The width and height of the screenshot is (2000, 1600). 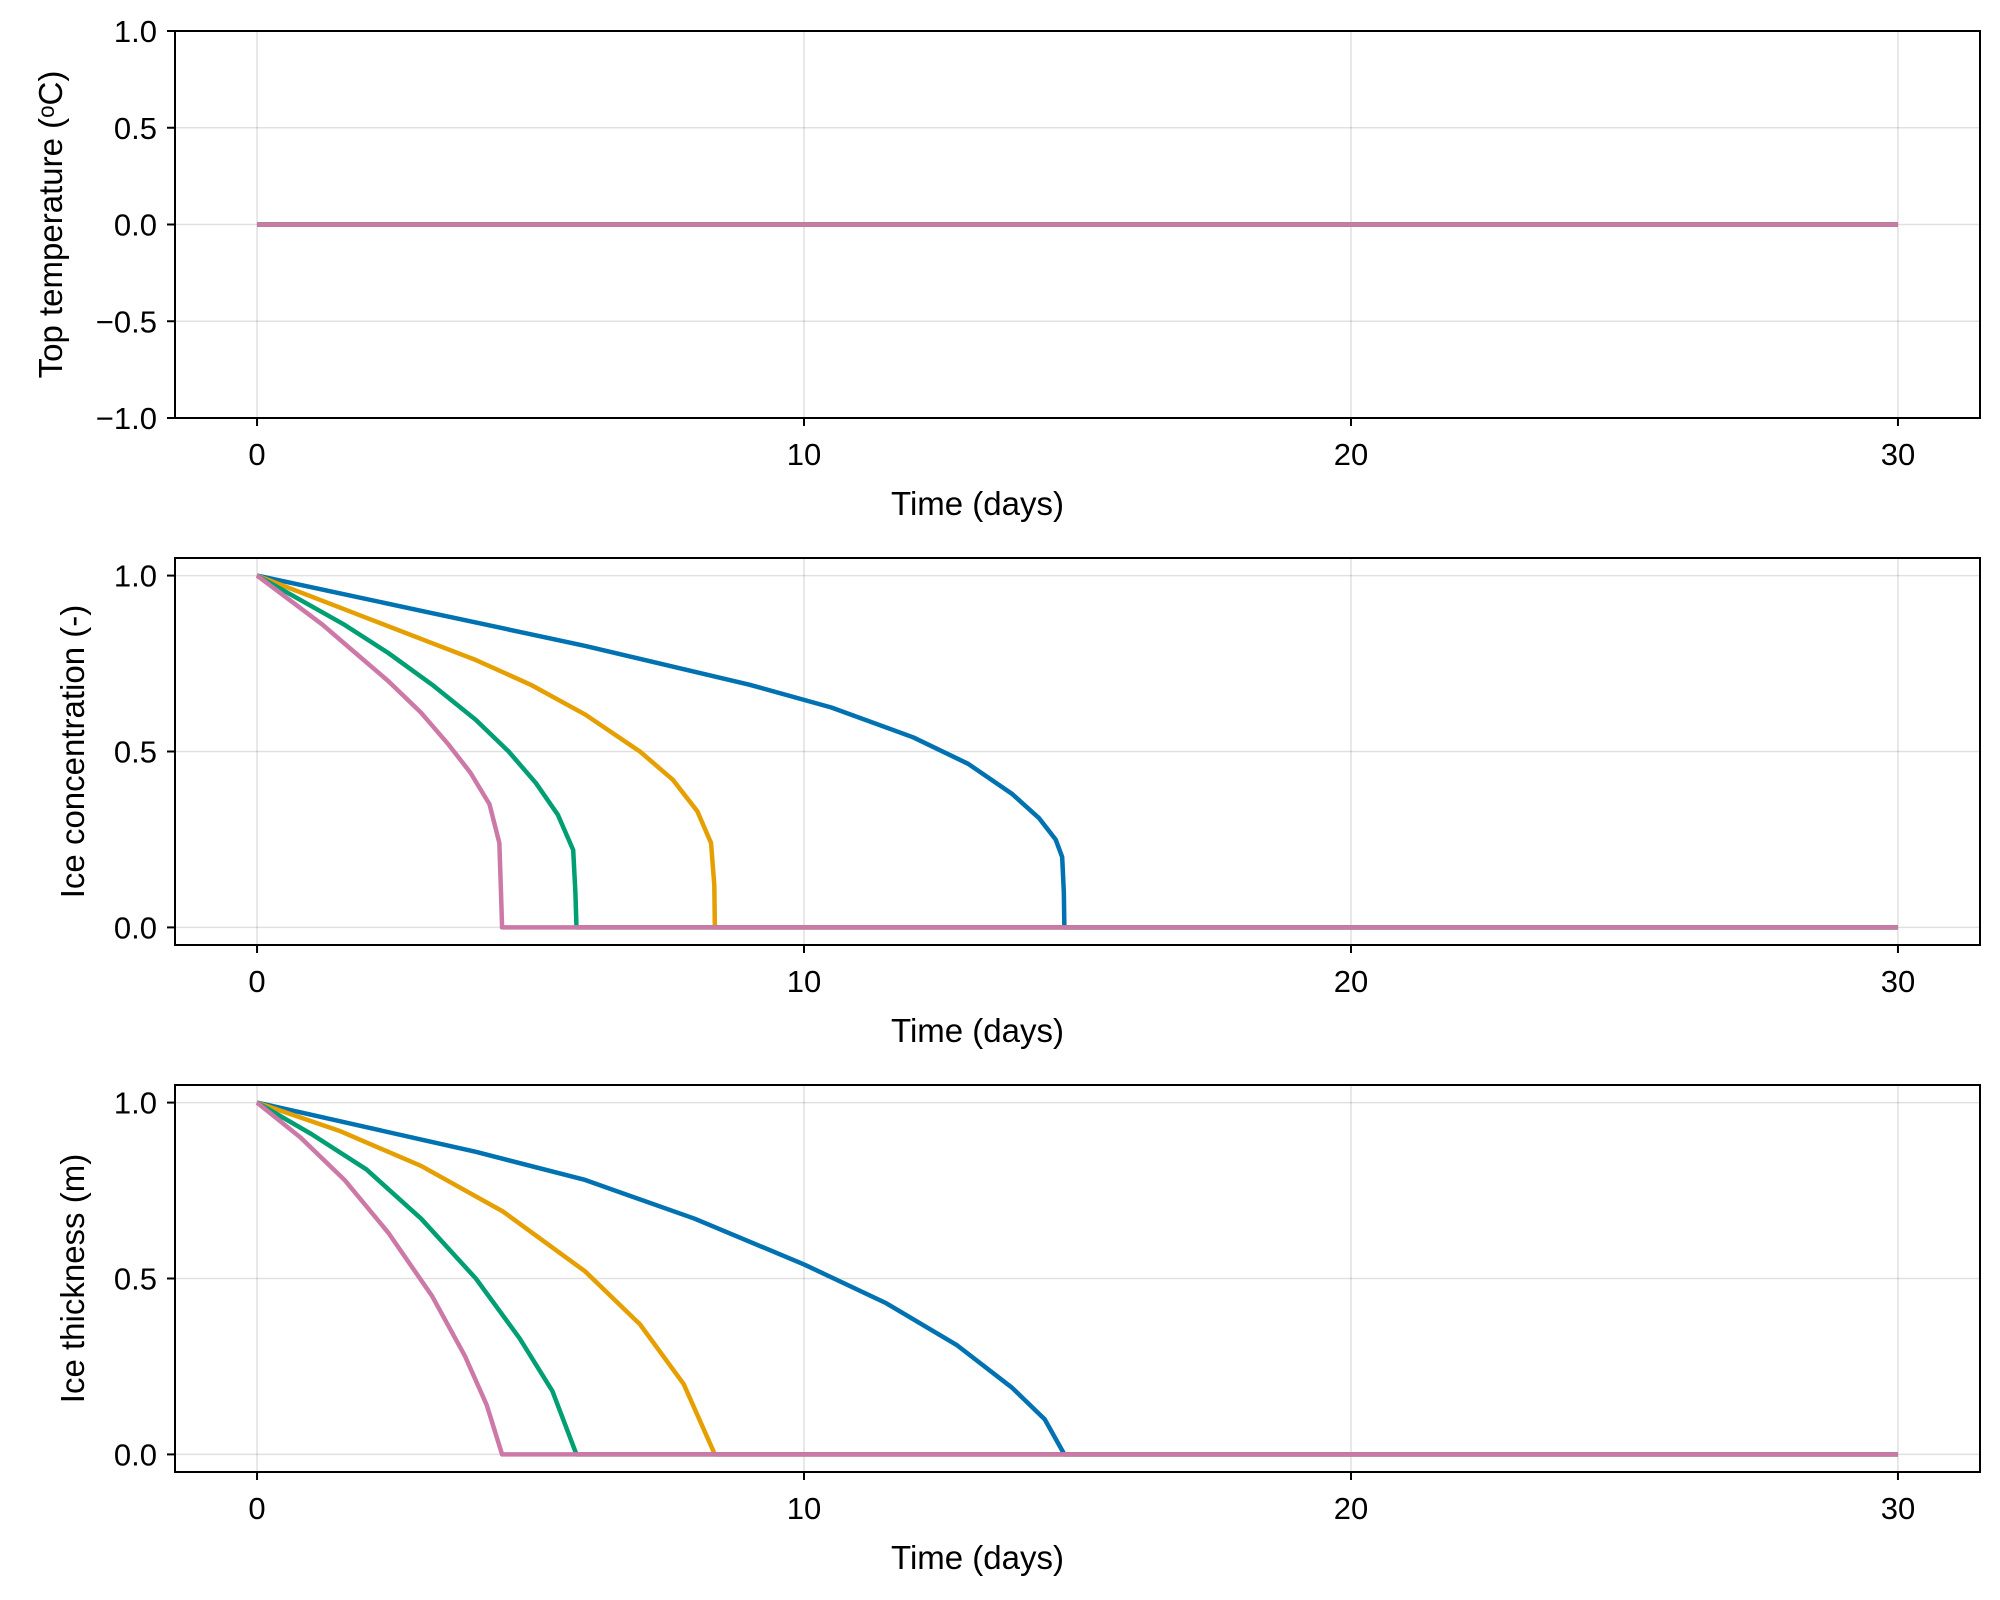 I want to click on y-tick-label: −1.0, so click(x=126, y=418).